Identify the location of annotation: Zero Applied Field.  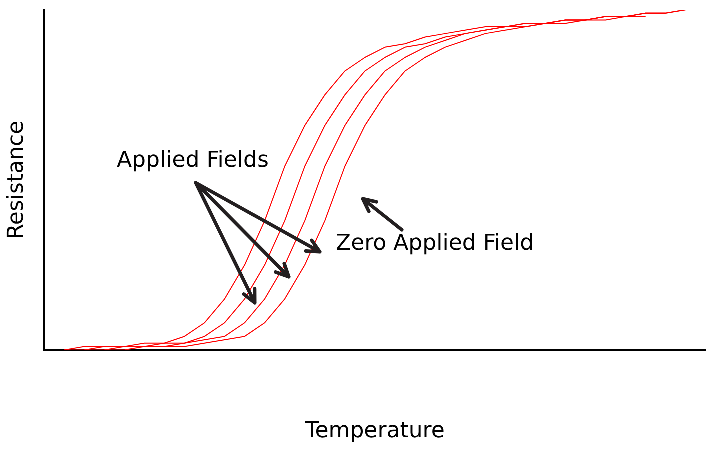
(435, 243).